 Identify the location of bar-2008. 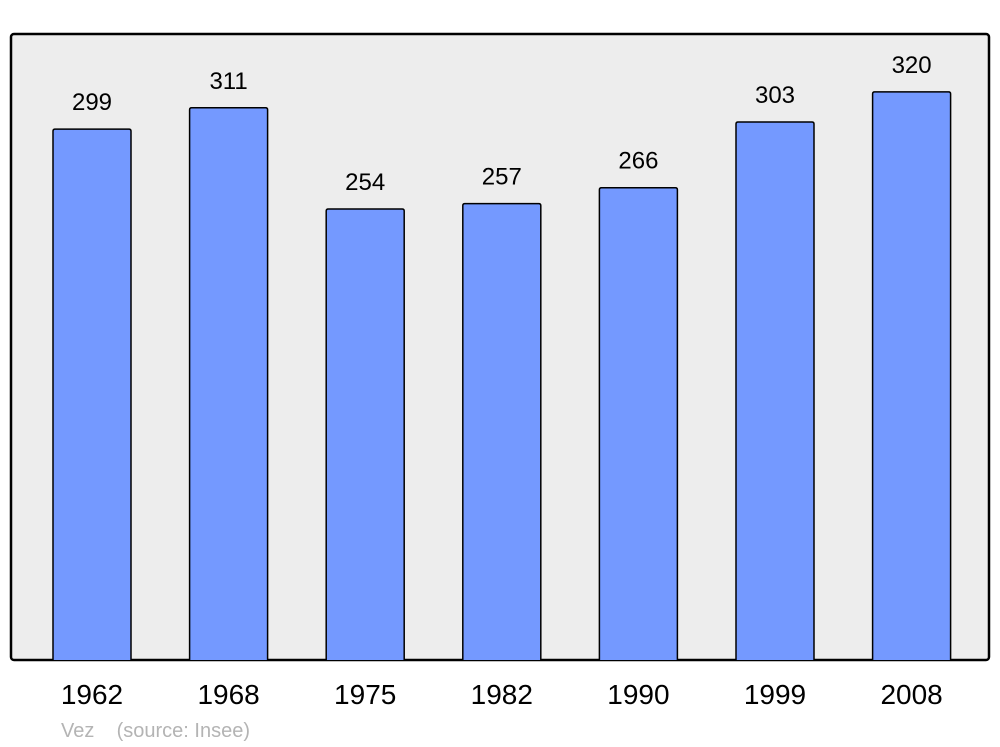
(911, 375).